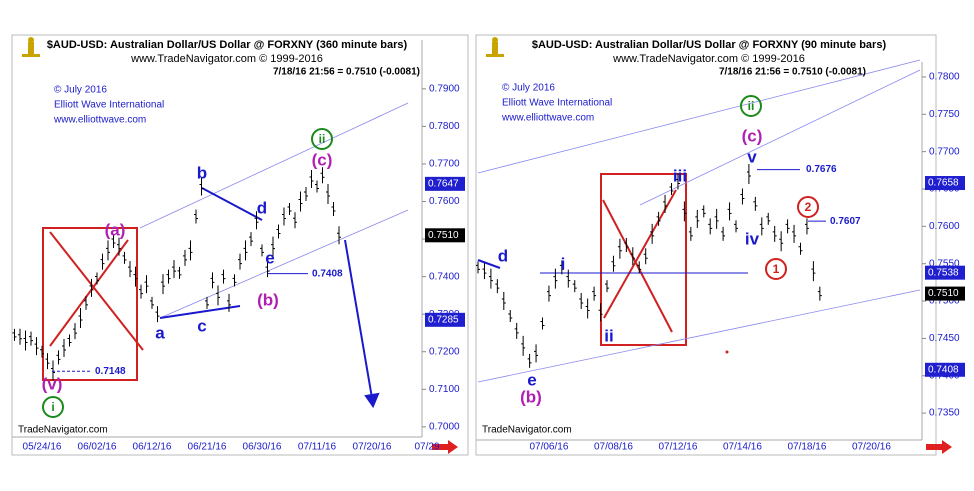 The image size is (974, 491). What do you see at coordinates (943, 369) in the screenshot?
I see `price-marker-label: 0.7408` at bounding box center [943, 369].